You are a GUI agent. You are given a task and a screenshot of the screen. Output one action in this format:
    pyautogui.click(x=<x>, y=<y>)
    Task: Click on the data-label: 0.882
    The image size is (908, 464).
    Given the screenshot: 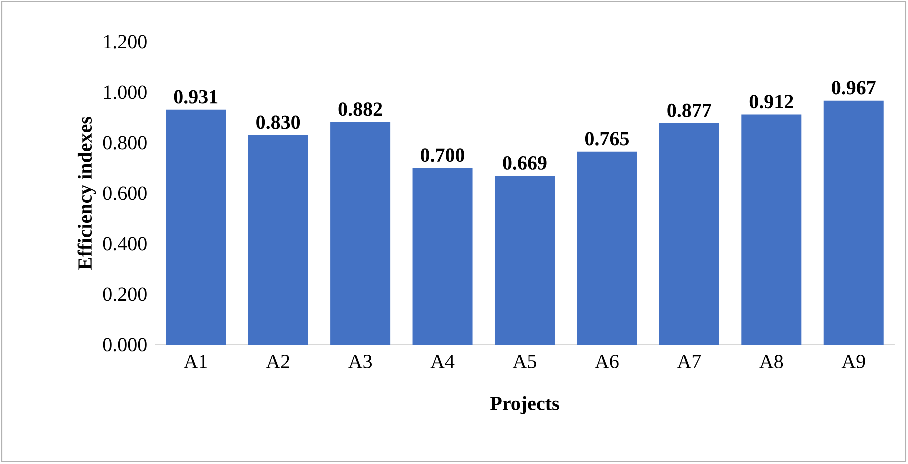 What is the action you would take?
    pyautogui.click(x=360, y=109)
    